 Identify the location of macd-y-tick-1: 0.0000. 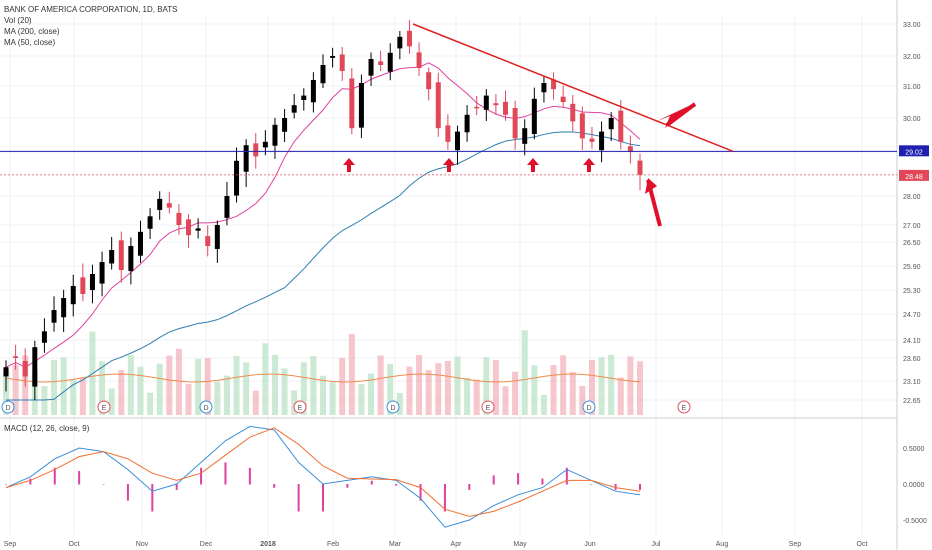
(914, 485).